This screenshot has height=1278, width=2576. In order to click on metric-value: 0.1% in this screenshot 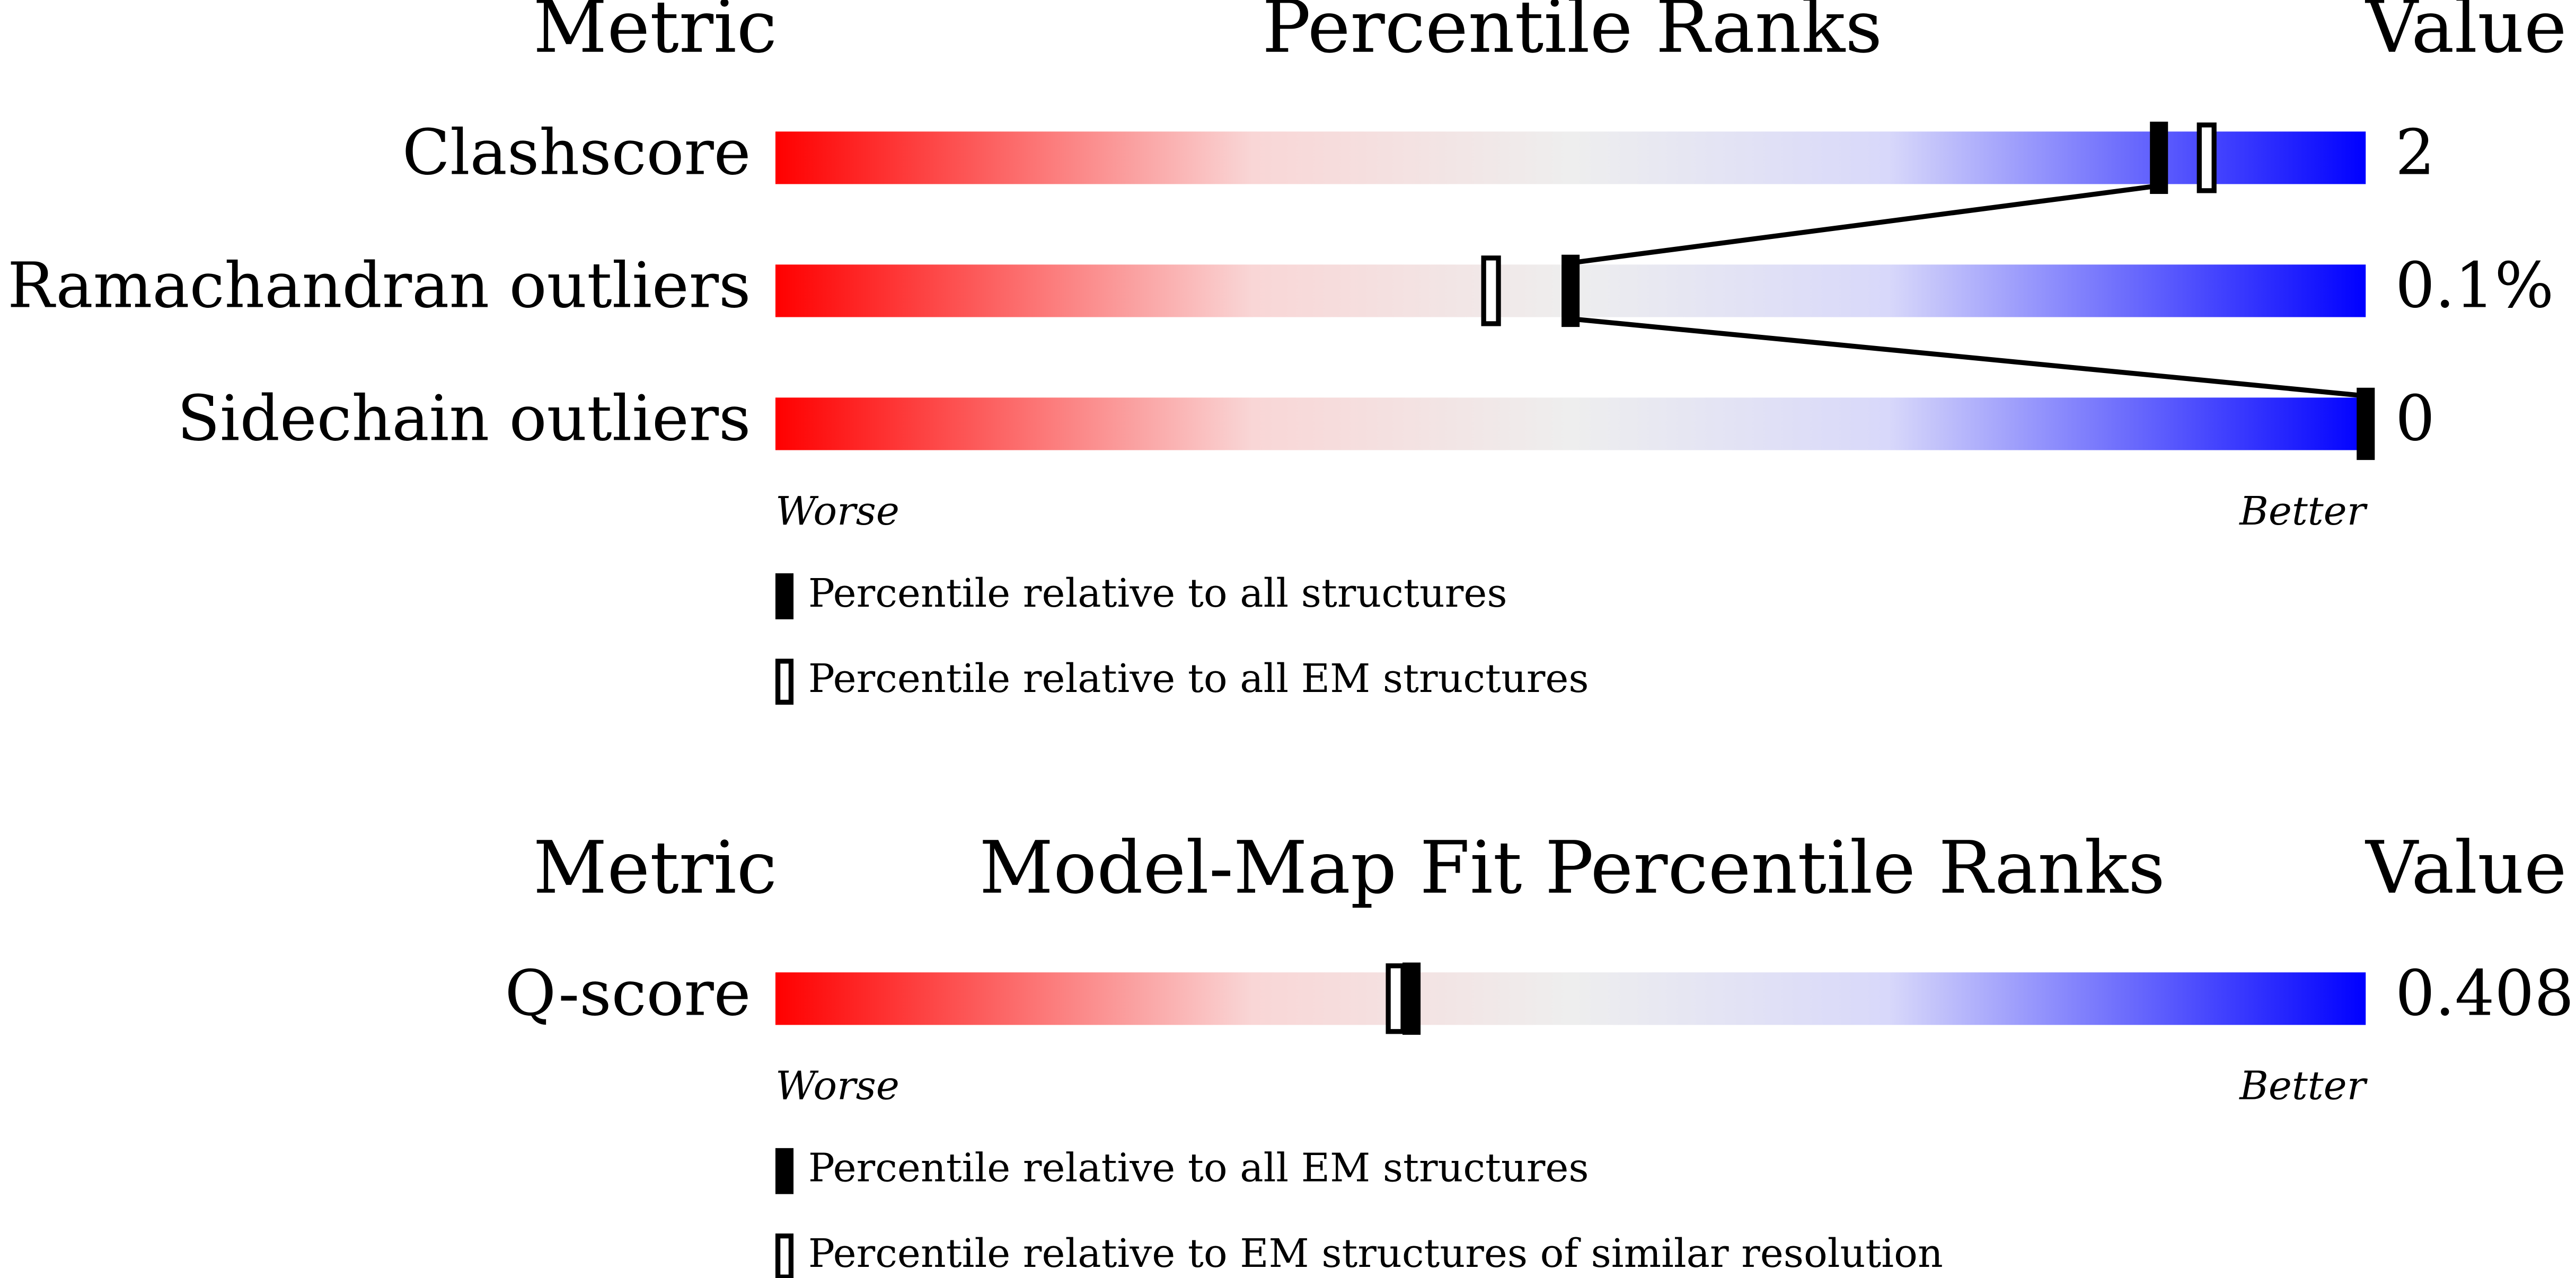, I will do `click(2474, 285)`.